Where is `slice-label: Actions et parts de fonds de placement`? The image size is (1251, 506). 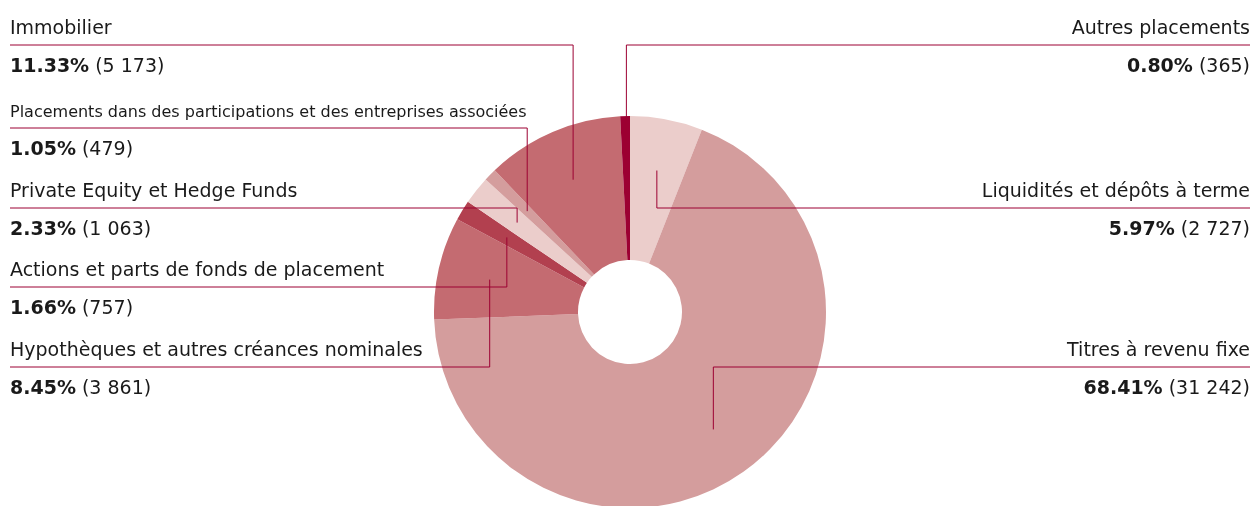
slice-label: Actions et parts de fonds de placement is located at coordinates (197, 269).